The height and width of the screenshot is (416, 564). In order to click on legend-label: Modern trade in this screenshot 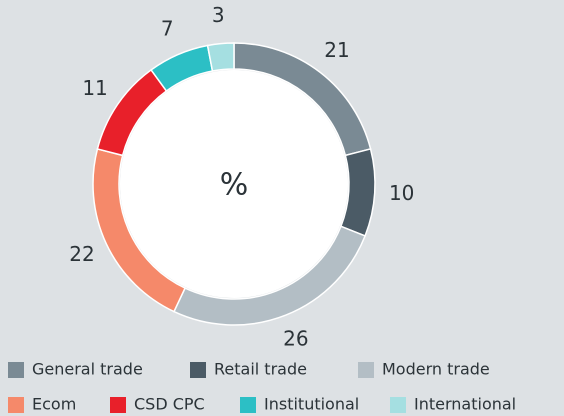, I will do `click(436, 369)`.